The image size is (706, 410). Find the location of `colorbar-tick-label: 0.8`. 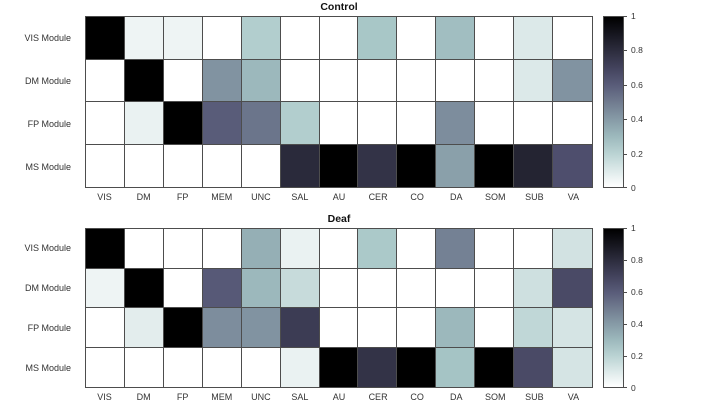

colorbar-tick-label: 0.8 is located at coordinates (637, 260).